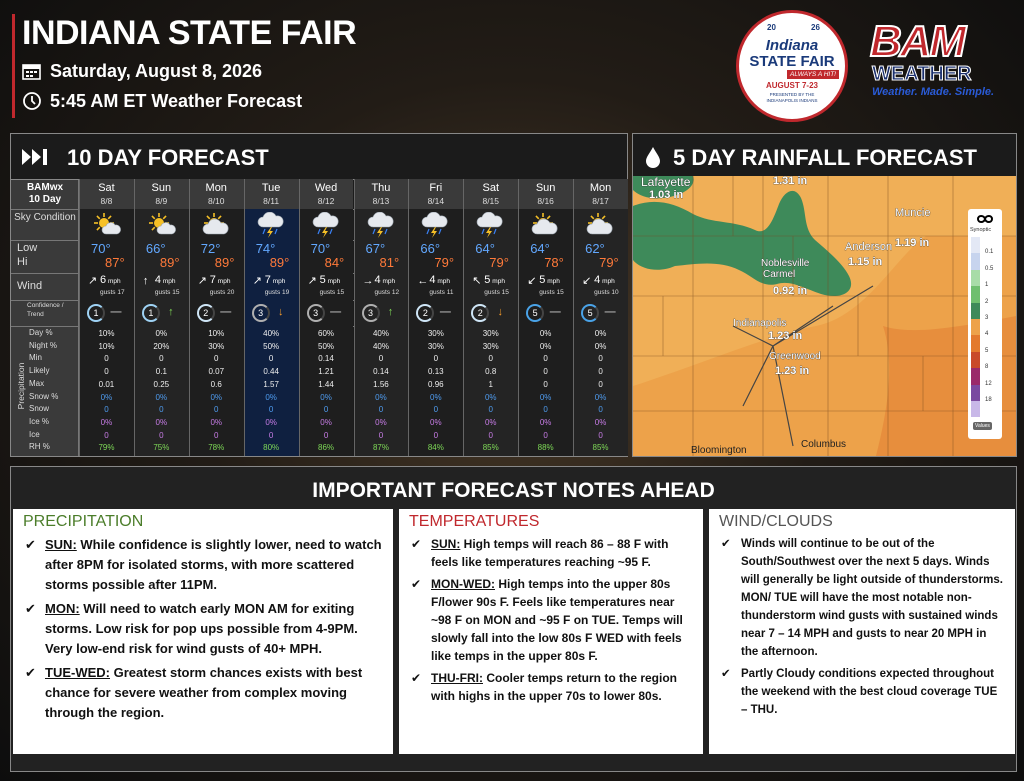 The height and width of the screenshot is (781, 1024). I want to click on wind-gusts: gusts 15, so click(167, 292).